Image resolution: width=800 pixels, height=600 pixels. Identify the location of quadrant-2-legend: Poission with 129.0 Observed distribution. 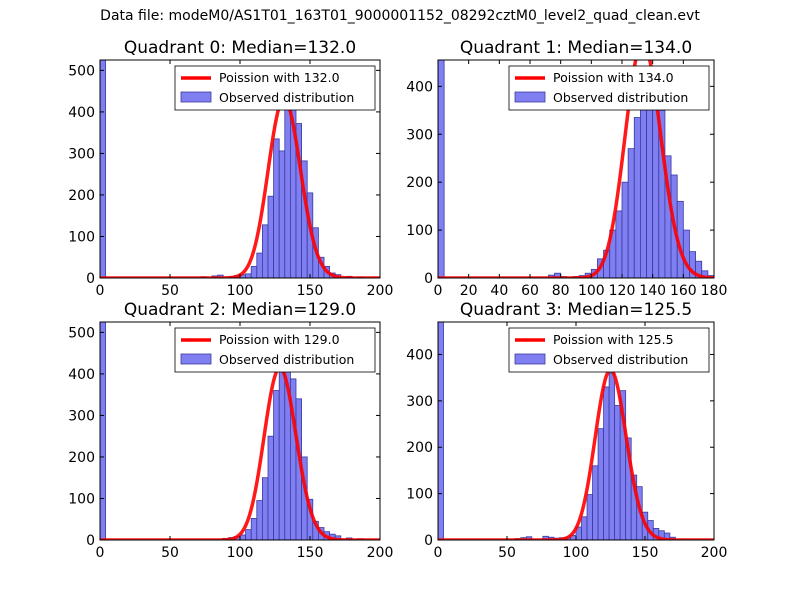
(275, 350).